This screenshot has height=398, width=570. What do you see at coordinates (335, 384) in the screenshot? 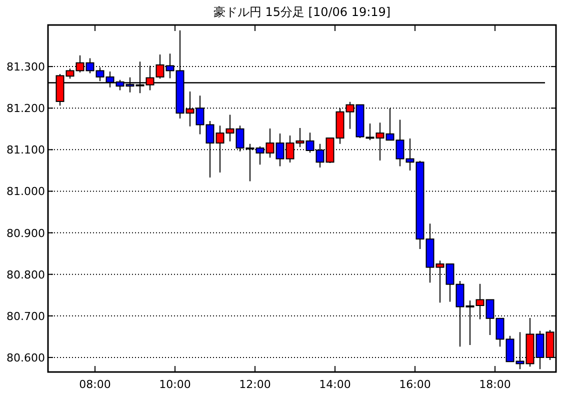
I see `xtick: 14:00` at bounding box center [335, 384].